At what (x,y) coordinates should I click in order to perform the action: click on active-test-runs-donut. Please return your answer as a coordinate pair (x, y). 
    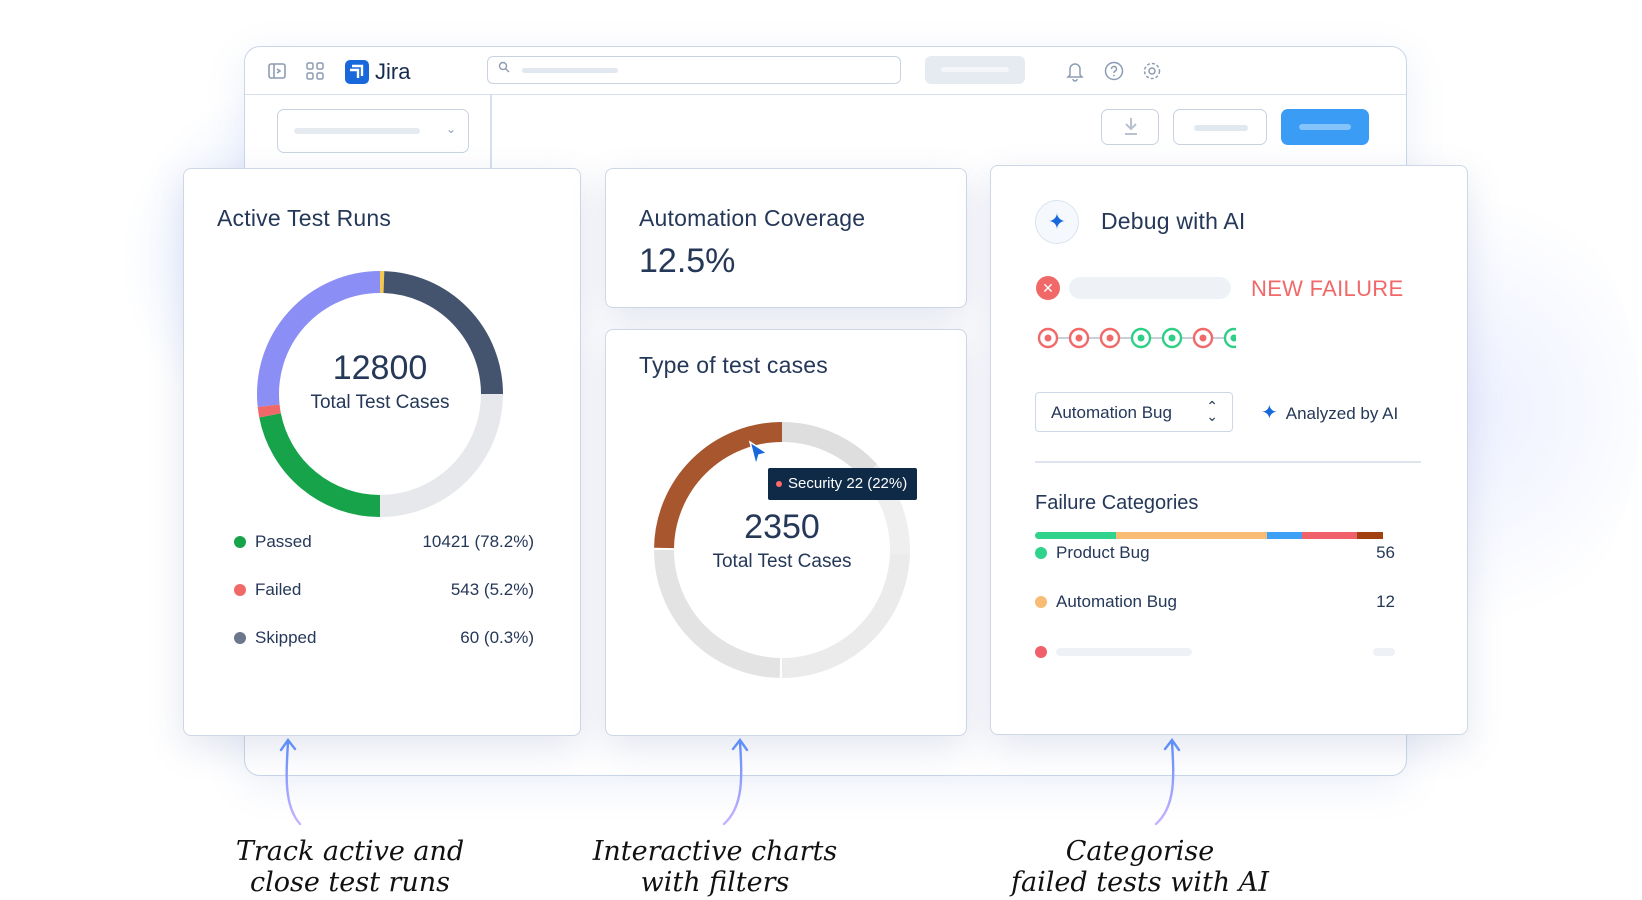
    Looking at the image, I should click on (380, 394).